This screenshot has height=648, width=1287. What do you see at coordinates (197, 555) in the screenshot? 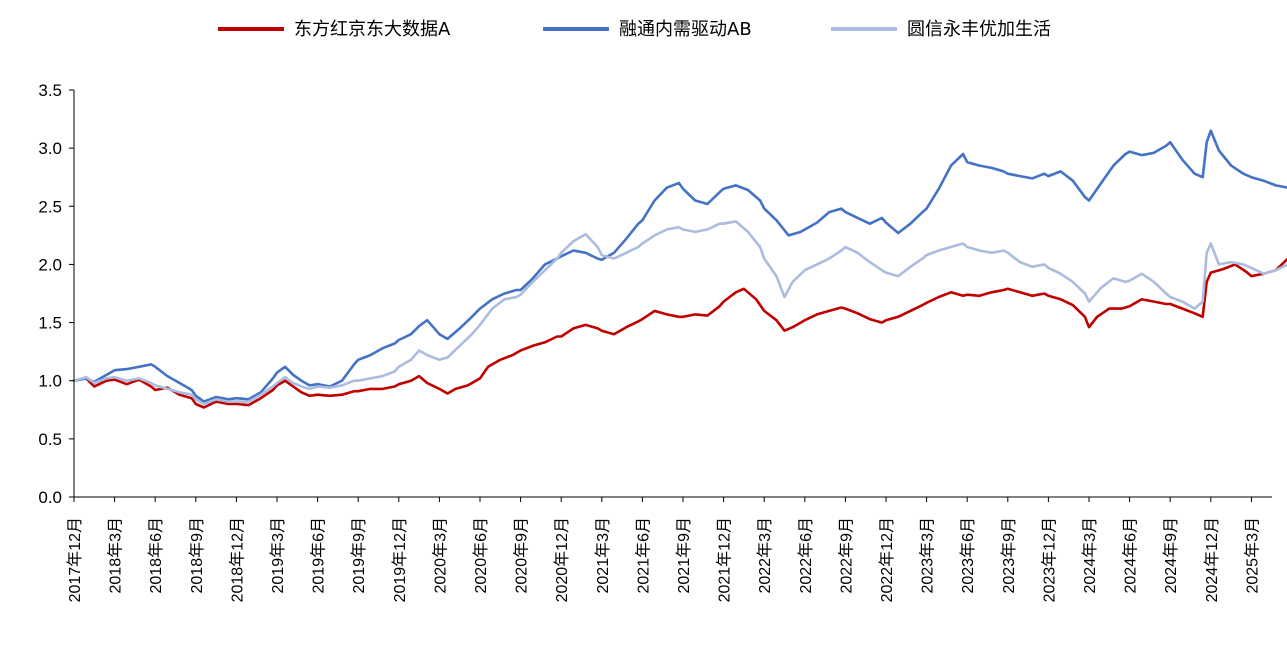
I see `x-tick-label: 2018年9月` at bounding box center [197, 555].